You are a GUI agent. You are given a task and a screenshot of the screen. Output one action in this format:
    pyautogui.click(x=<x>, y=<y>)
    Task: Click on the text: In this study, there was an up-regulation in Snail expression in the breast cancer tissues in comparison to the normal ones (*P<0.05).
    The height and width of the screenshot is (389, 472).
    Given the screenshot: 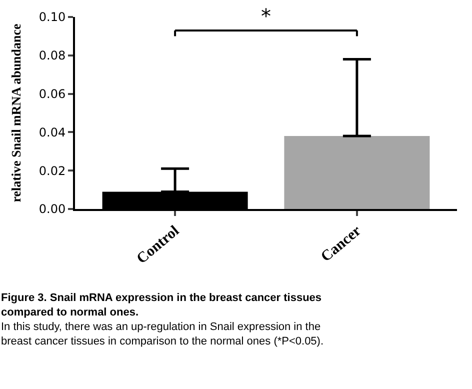 What is the action you would take?
    pyautogui.click(x=162, y=334)
    